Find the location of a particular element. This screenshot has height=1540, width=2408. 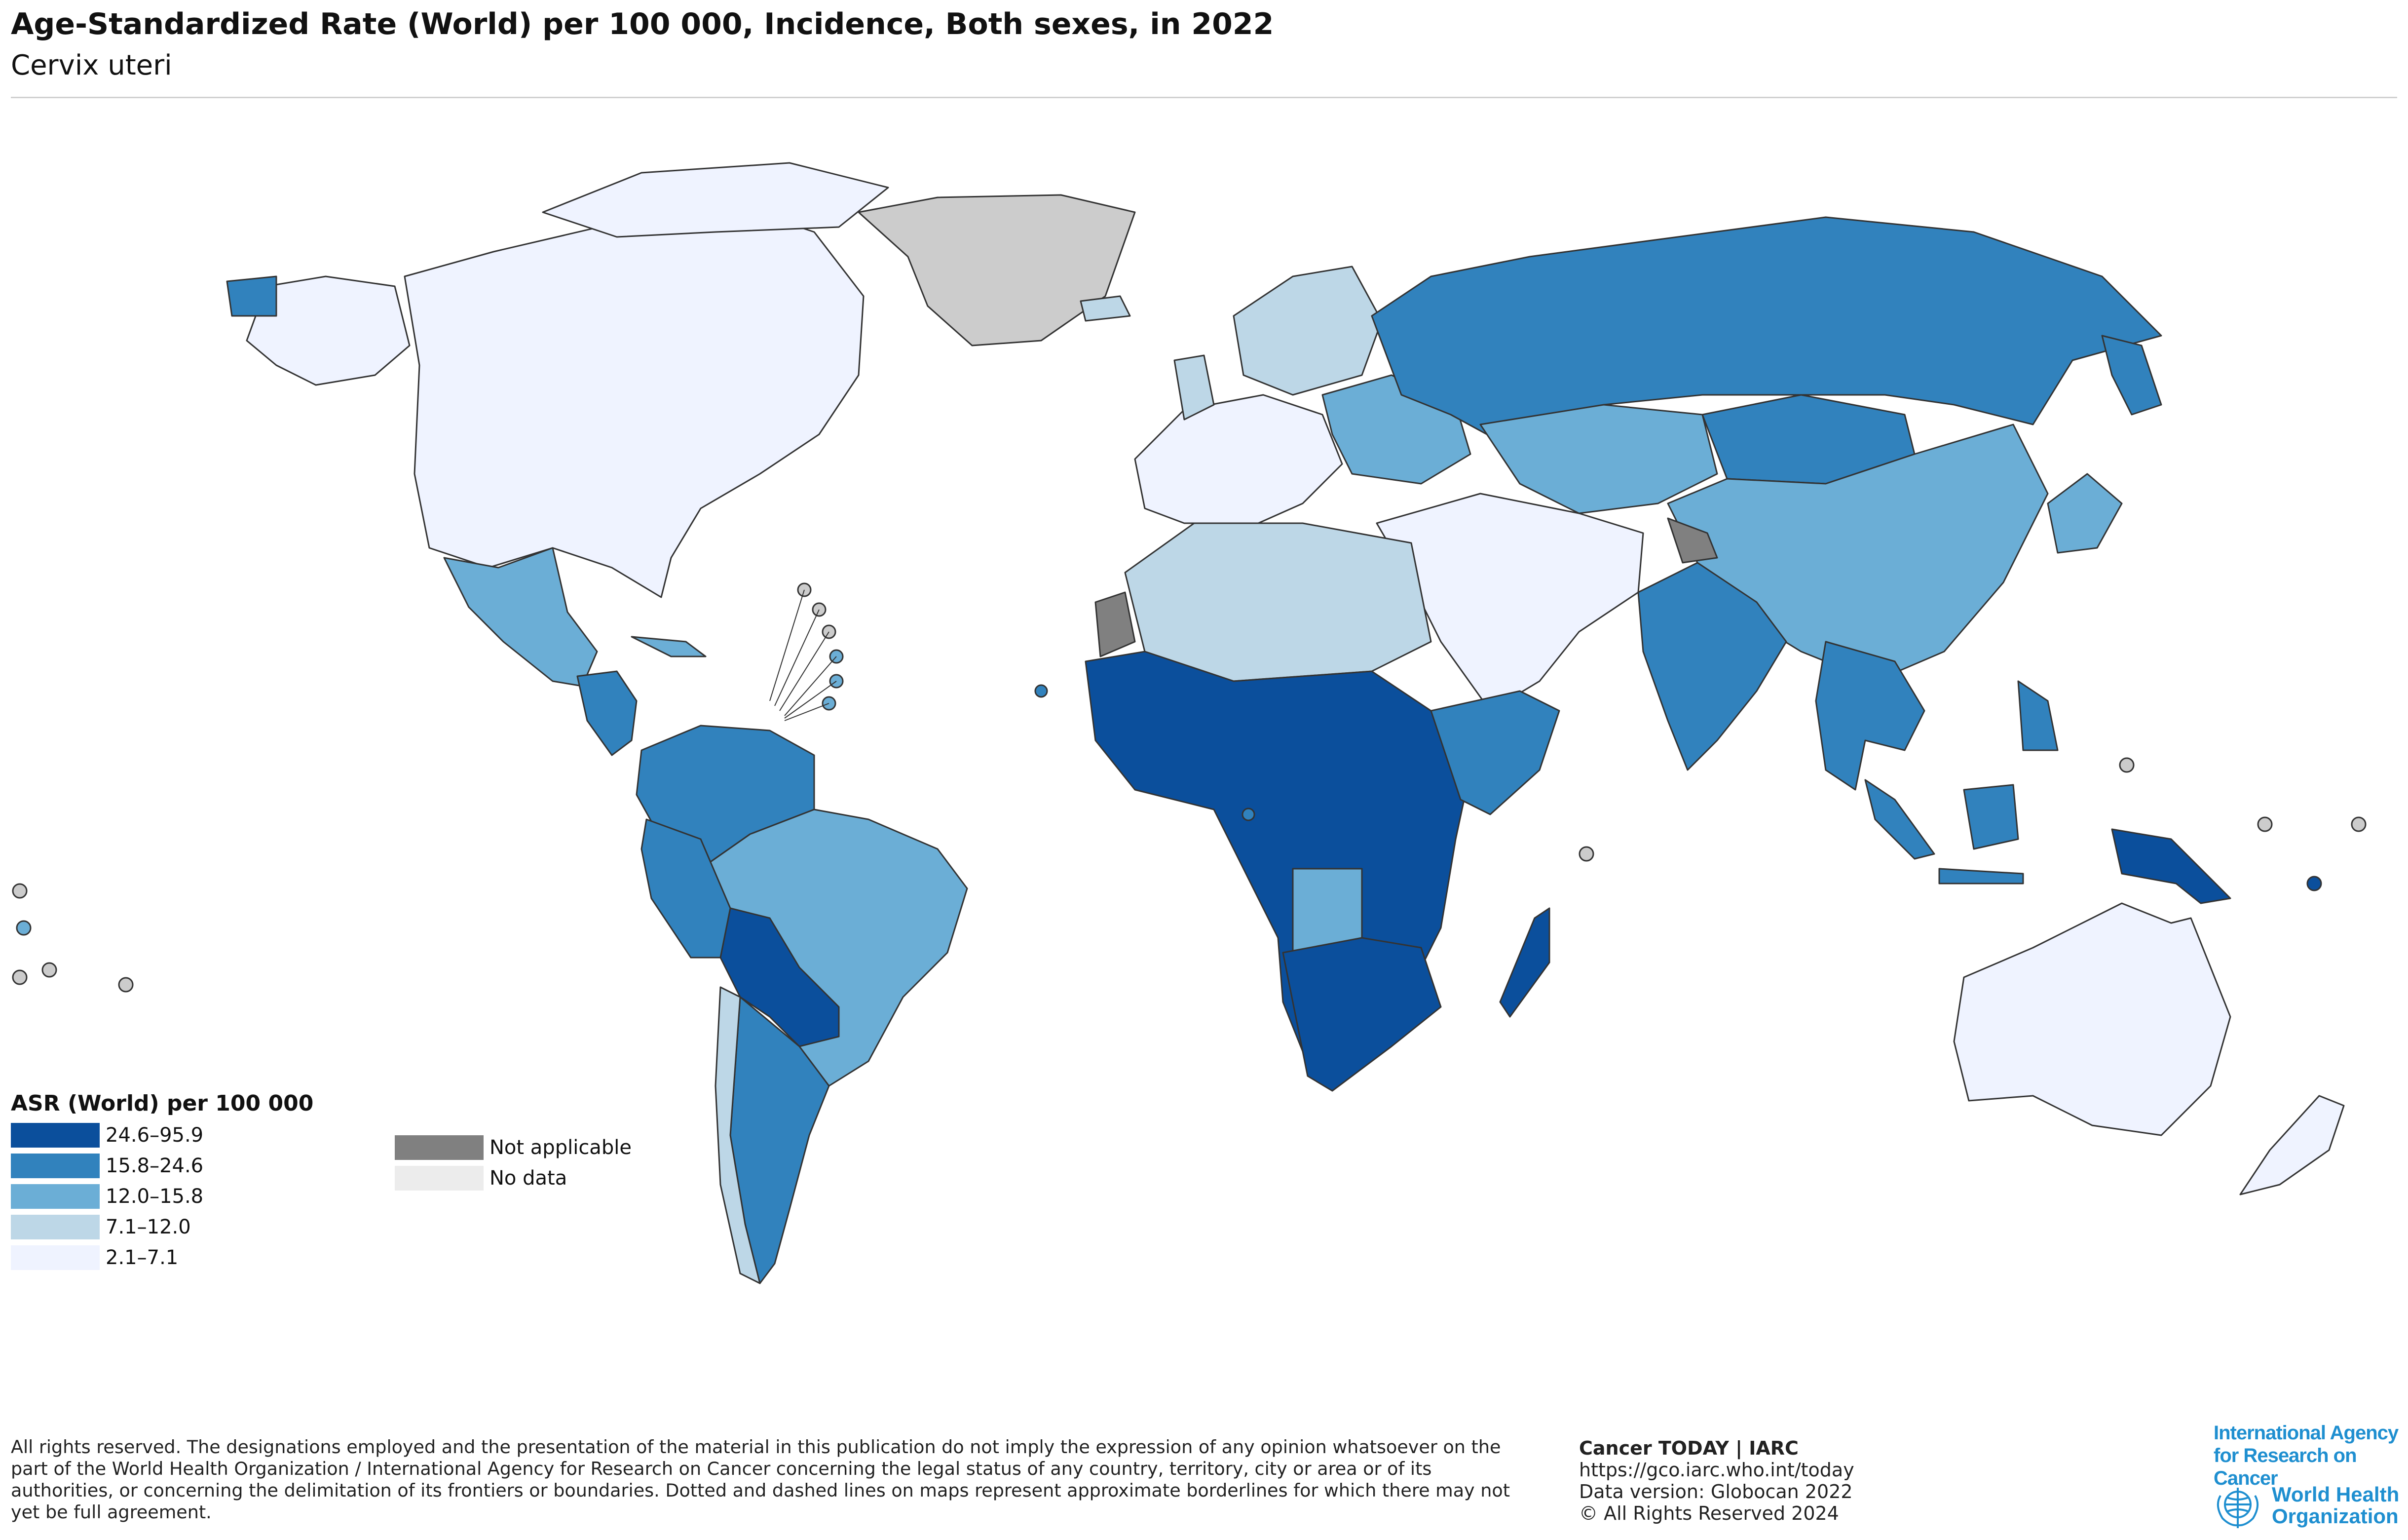

who-logo: World Health Organization is located at coordinates (2305, 1505).